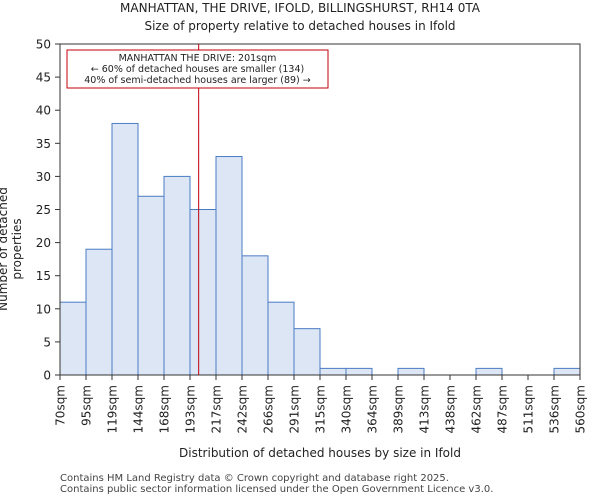 Image resolution: width=600 pixels, height=500 pixels. Describe the element at coordinates (581, 409) in the screenshot. I see `x-tick-label: 560sqm` at that location.